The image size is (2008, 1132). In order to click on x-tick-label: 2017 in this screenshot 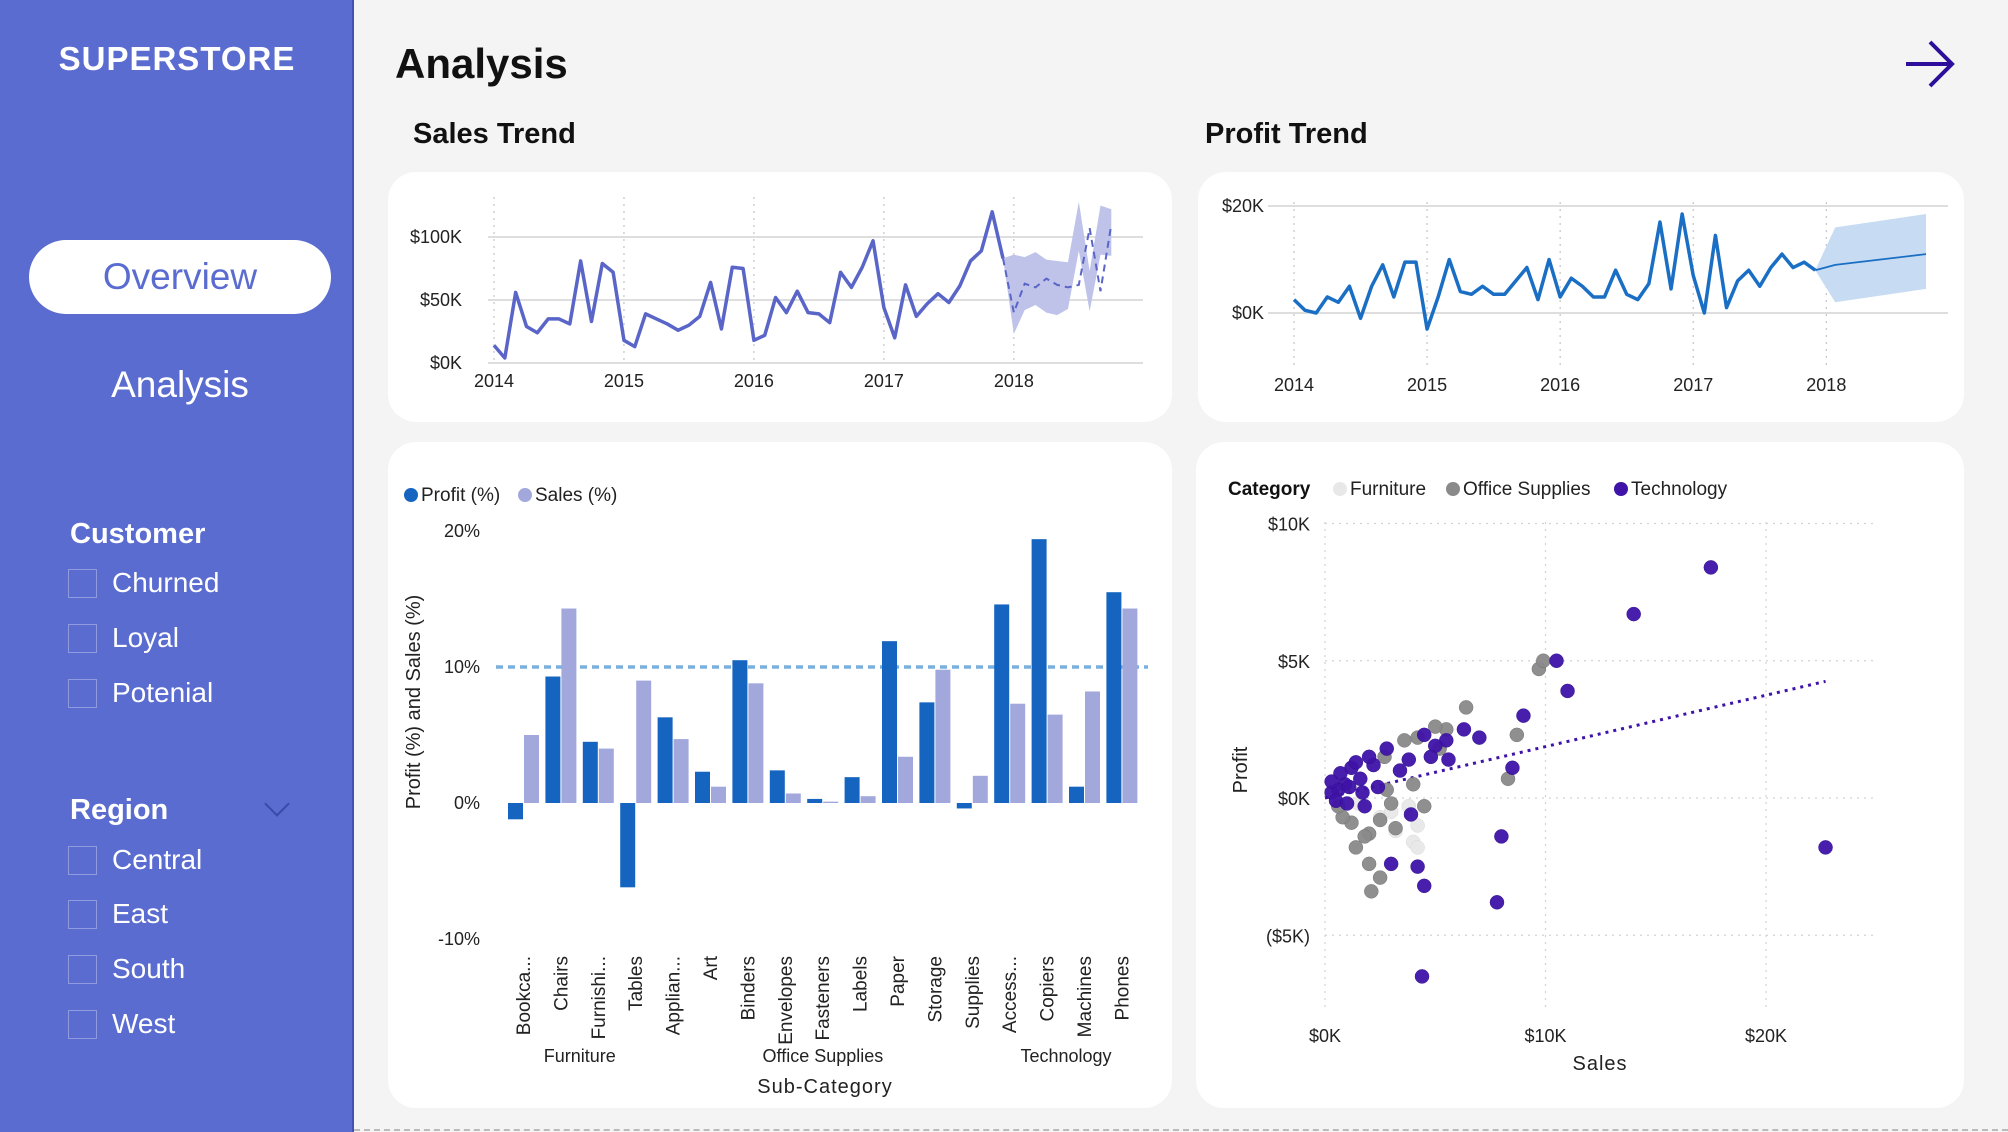, I will do `click(884, 381)`.